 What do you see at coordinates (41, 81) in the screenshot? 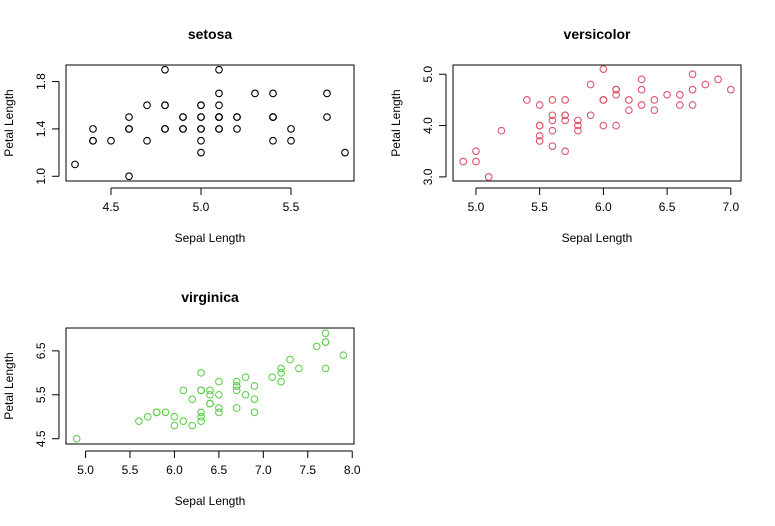
I see `y-tick-label: 1.8` at bounding box center [41, 81].